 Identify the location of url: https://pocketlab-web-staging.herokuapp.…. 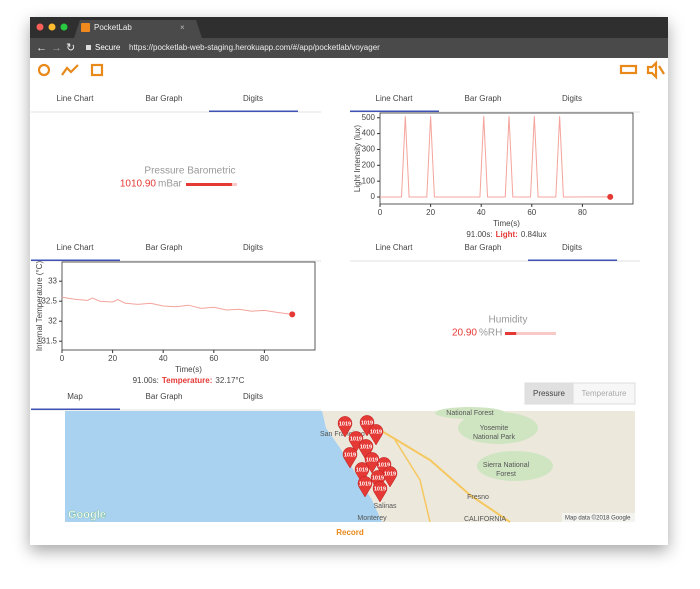
(254, 47).